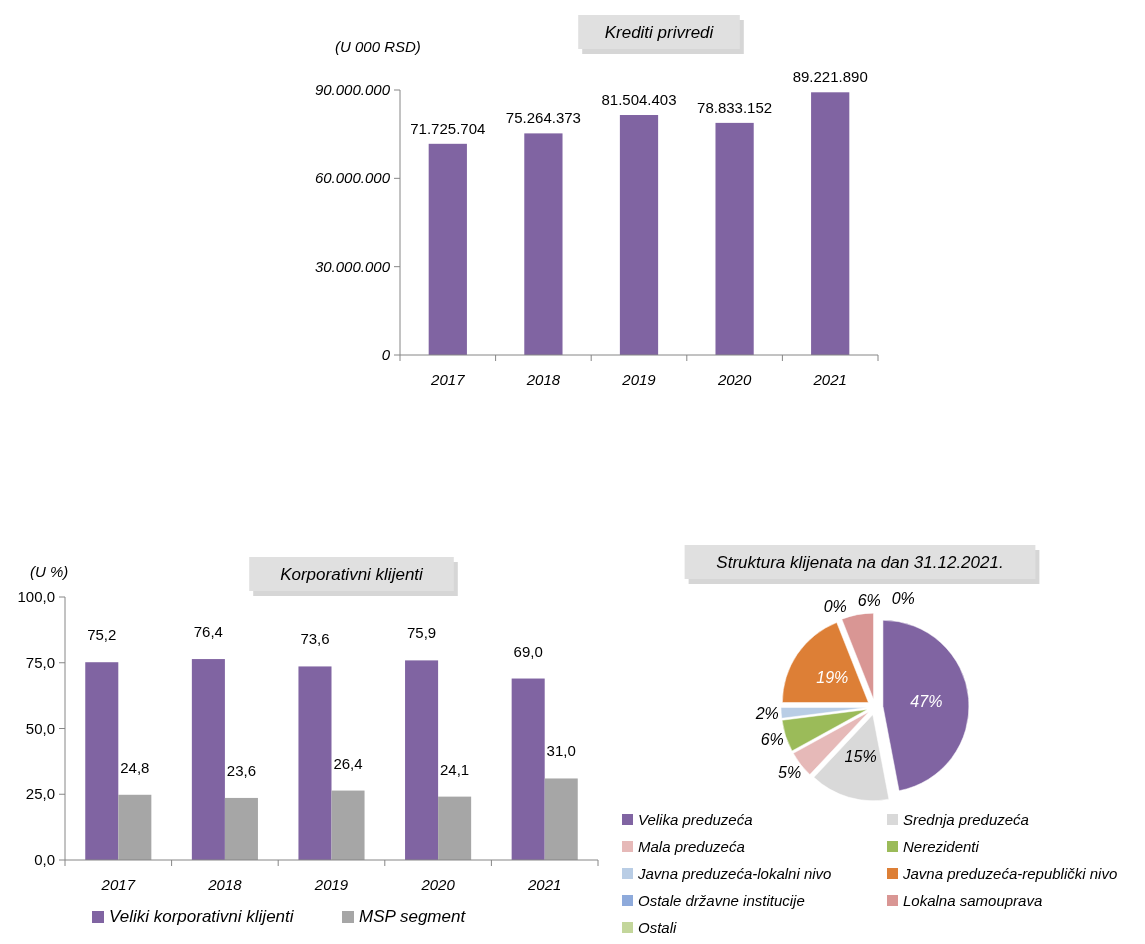 The width and height of the screenshot is (1145, 944). Describe the element at coordinates (413, 916) in the screenshot. I see `legend-label: MSP segment` at that location.